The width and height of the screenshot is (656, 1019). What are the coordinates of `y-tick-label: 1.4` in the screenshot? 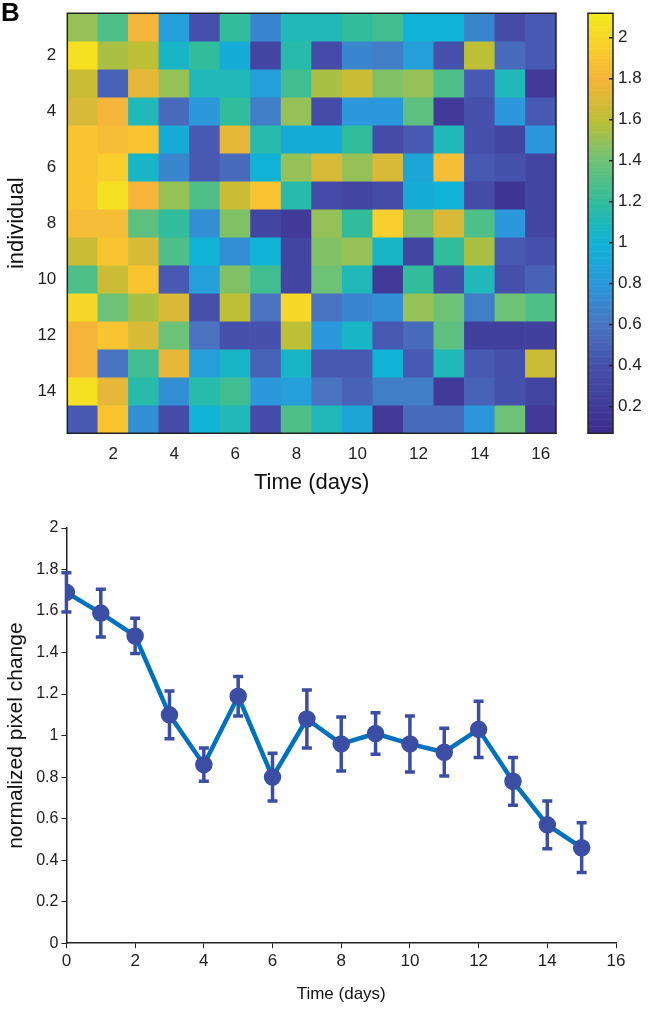 It's located at (47, 651).